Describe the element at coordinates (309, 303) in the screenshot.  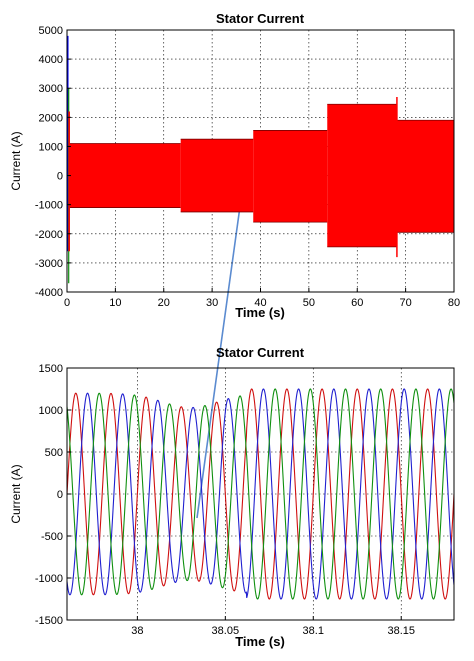
I see `top-x-tick-label: 50` at that location.